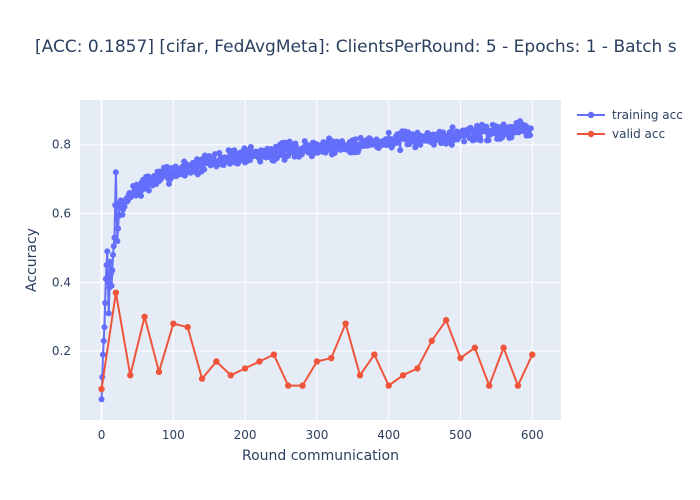 Image resolution: width=700 pixels, height=500 pixels. What do you see at coordinates (638, 134) in the screenshot?
I see `legend-label-valid-acc: valid acc` at bounding box center [638, 134].